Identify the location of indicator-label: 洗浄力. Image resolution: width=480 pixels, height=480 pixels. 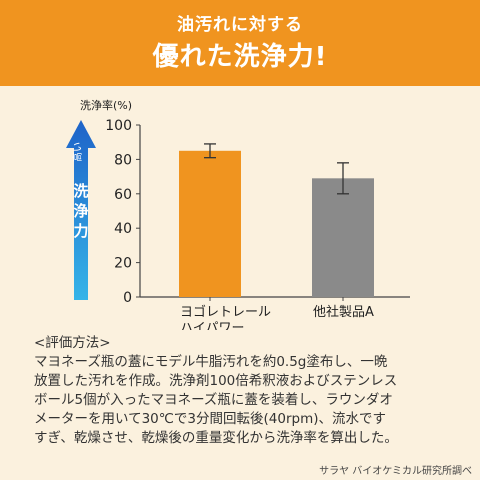
(80, 211).